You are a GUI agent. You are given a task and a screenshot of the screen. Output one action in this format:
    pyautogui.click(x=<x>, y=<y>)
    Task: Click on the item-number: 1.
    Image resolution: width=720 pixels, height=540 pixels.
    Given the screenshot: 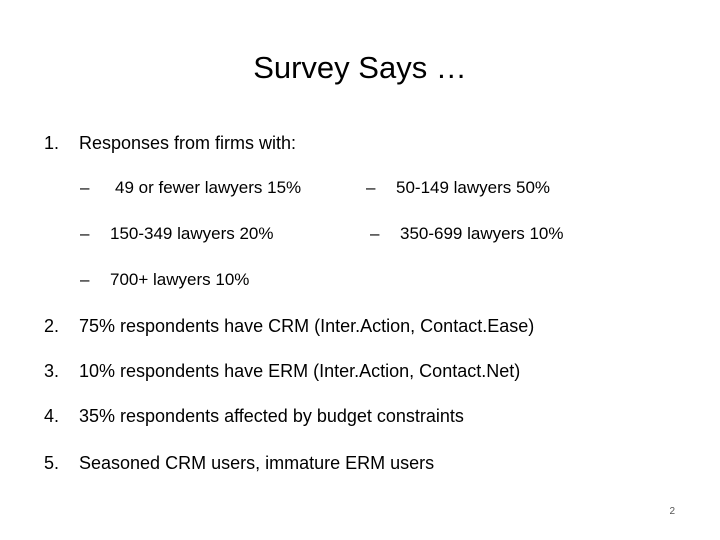 What is the action you would take?
    pyautogui.click(x=52, y=143)
    